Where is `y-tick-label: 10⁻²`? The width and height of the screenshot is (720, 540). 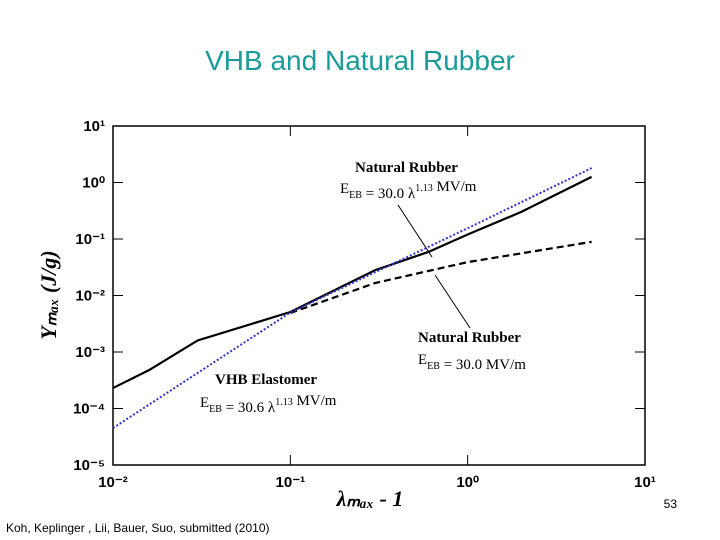 y-tick-label: 10⁻² is located at coordinates (90, 296).